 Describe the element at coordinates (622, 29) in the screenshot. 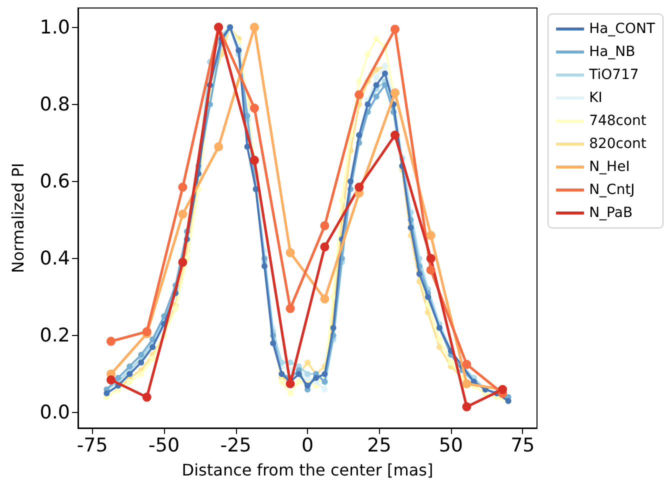

I see `legend-label: Ha_CONT` at that location.